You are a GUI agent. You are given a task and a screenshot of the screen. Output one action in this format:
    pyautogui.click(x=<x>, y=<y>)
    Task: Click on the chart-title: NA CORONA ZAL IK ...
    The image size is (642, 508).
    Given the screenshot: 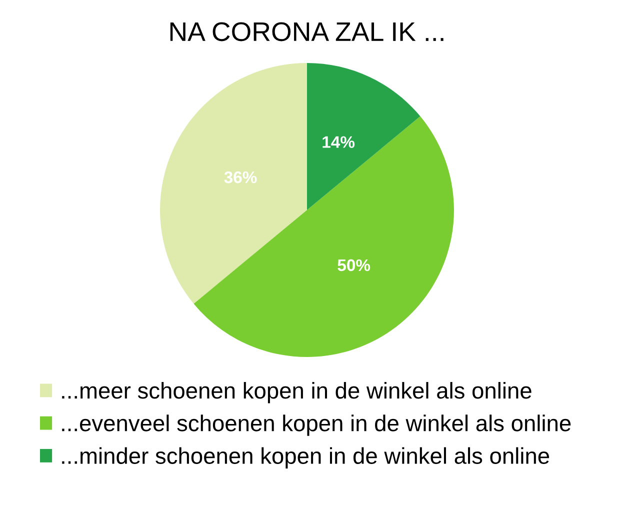 What is the action you would take?
    pyautogui.click(x=307, y=32)
    